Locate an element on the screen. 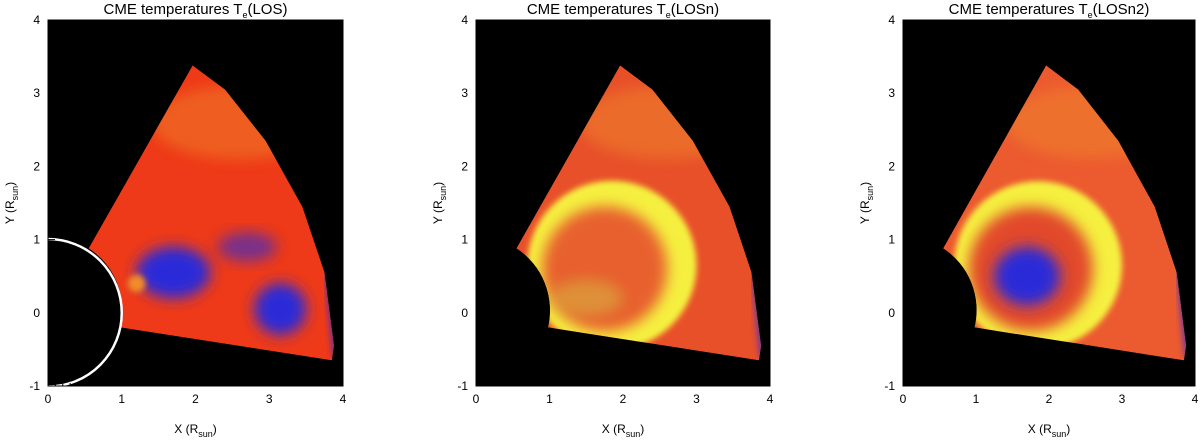 This screenshot has height=443, width=1200. warm-blob is located at coordinates (136, 283).